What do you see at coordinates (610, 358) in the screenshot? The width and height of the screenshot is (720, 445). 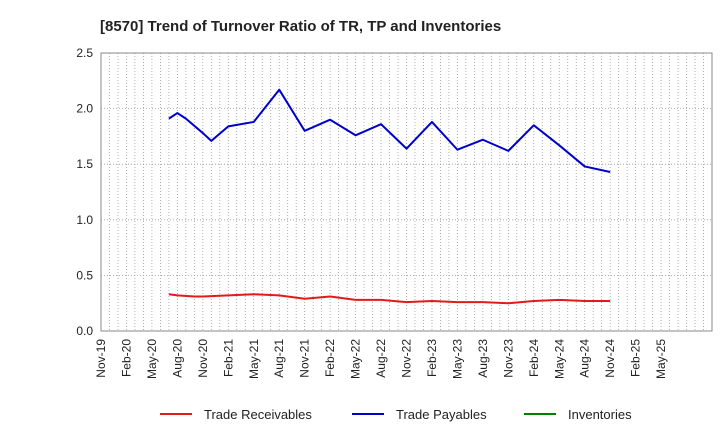 I see `x-tick-label: Nov-24` at bounding box center [610, 358].